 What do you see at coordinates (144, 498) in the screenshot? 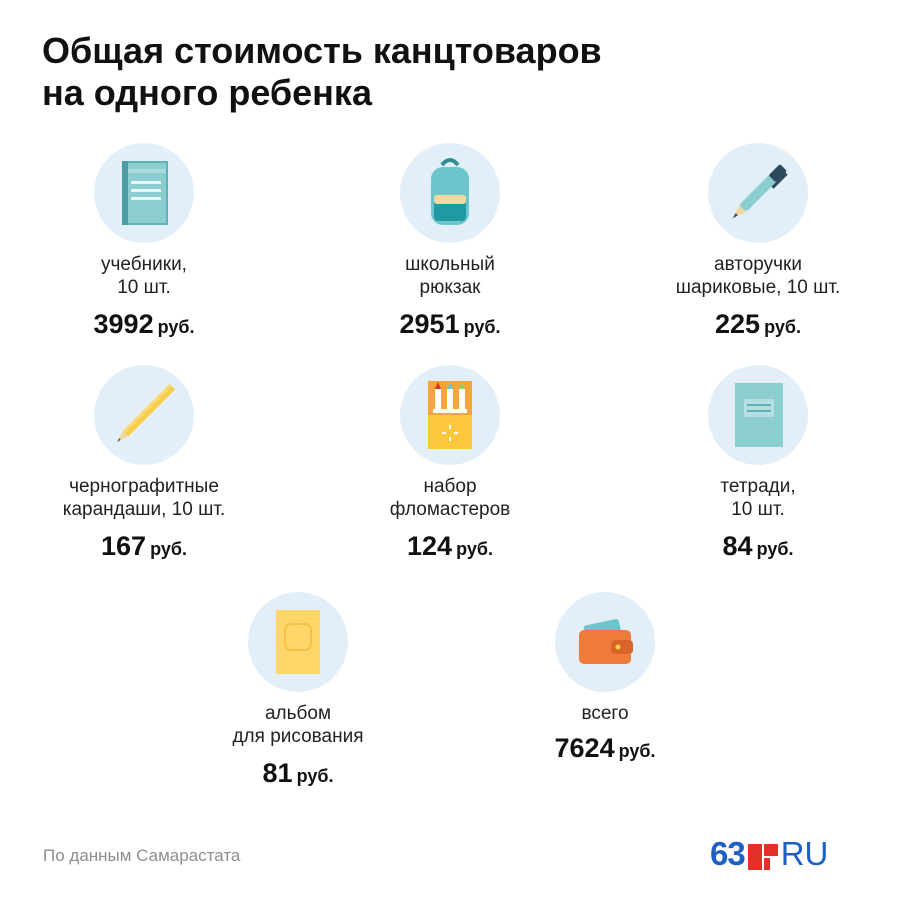
I see `item-label: чернографитные карандаши, 10 шт.` at bounding box center [144, 498].